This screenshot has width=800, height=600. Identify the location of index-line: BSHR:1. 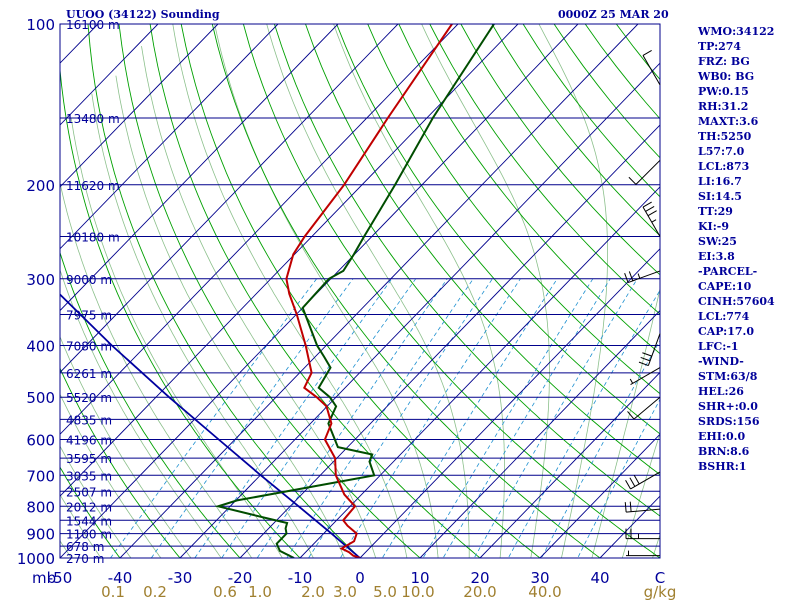
(722, 466).